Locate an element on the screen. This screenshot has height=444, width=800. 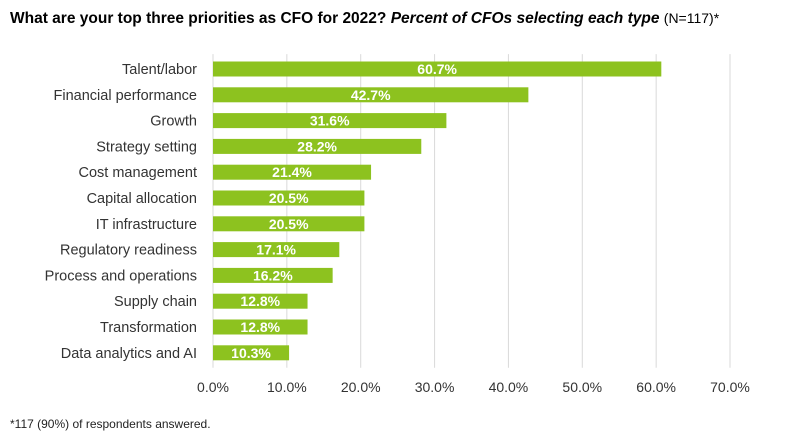
x-tick-label: 0.0% is located at coordinates (213, 387).